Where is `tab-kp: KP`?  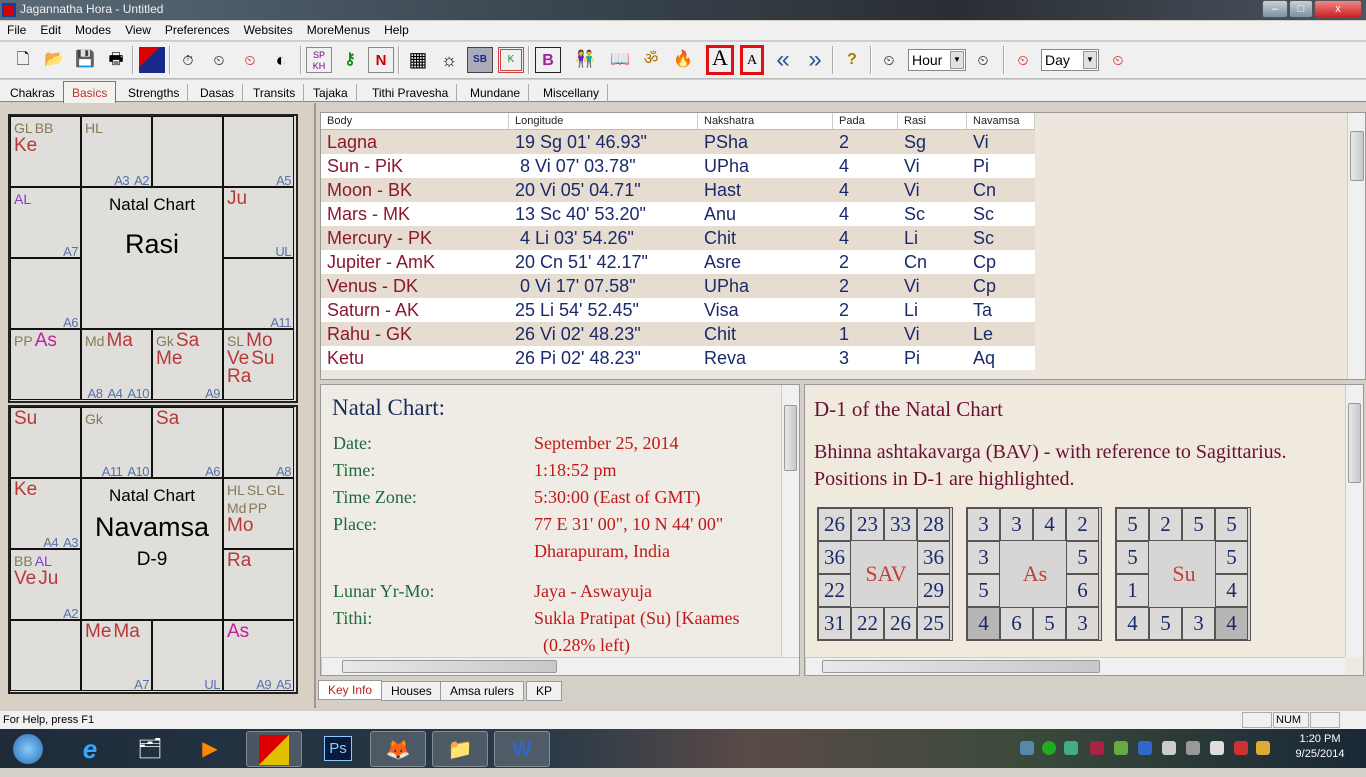
tab-kp: KP is located at coordinates (544, 691).